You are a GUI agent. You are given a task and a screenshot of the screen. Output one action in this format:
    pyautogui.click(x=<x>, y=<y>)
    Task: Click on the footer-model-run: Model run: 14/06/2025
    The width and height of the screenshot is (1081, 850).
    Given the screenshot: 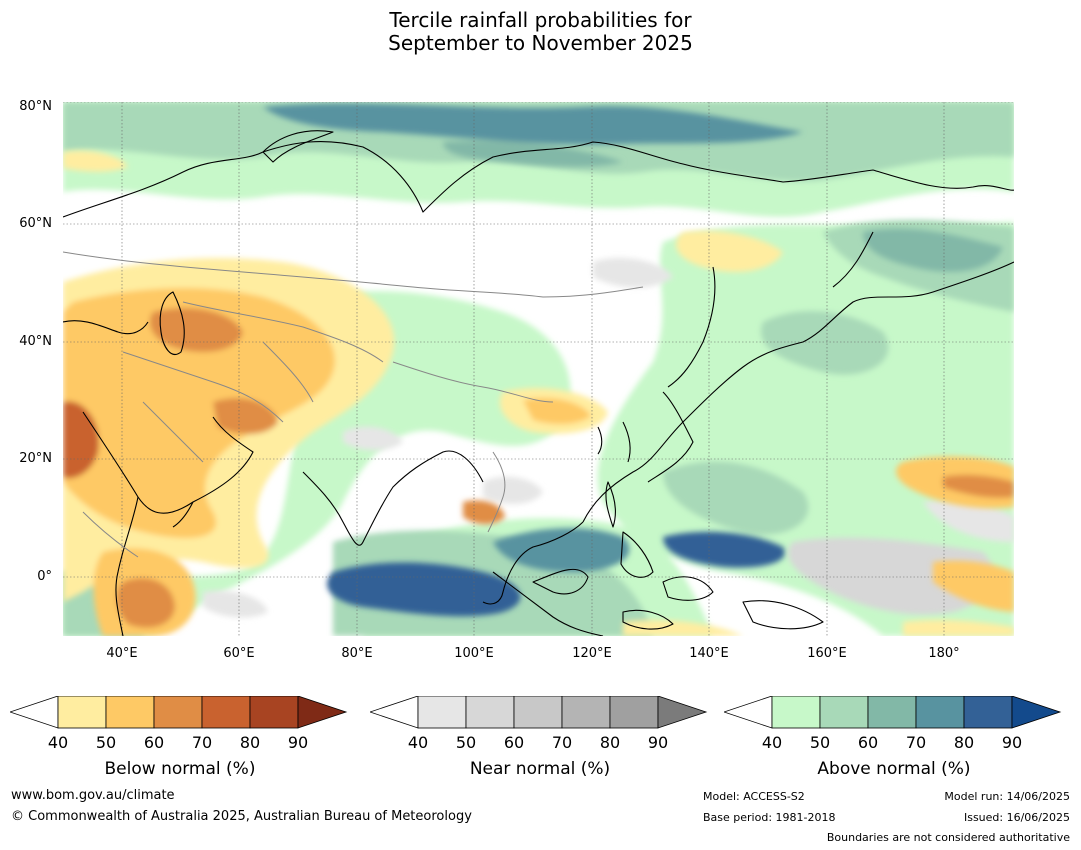 What is the action you would take?
    pyautogui.click(x=1007, y=796)
    